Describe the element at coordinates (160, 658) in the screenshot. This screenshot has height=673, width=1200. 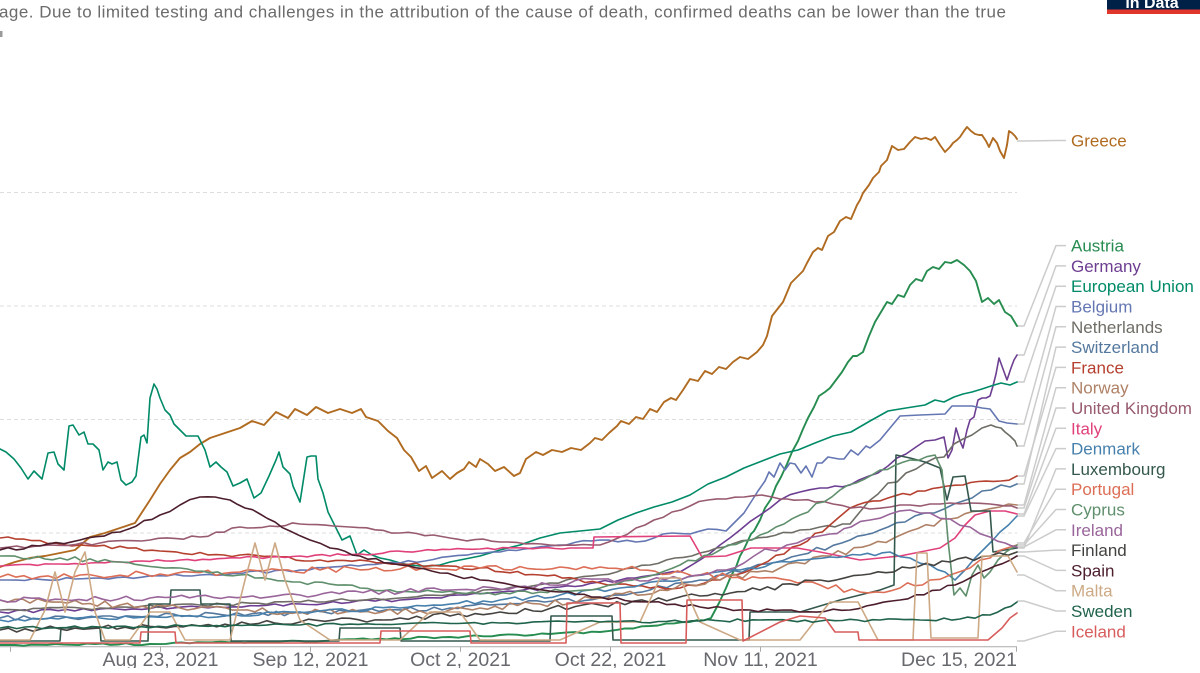
I see `svg-text: Aug 23, 2021` at that location.